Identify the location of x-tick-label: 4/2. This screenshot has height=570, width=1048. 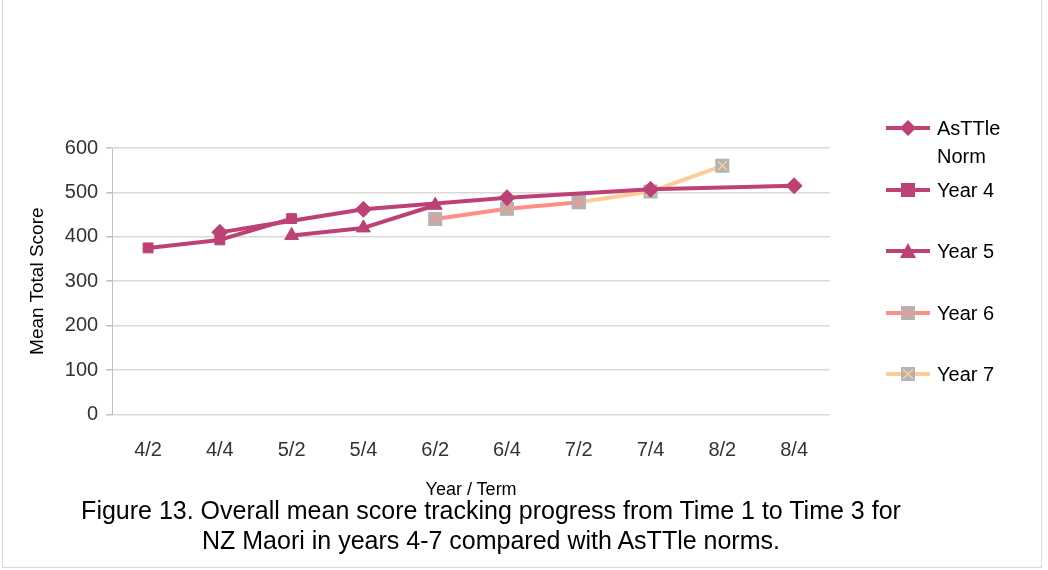
(148, 448).